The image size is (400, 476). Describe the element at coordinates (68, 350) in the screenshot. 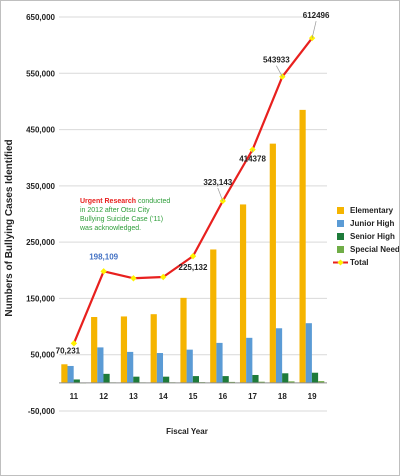

I see `total-data-label: 70,231` at that location.